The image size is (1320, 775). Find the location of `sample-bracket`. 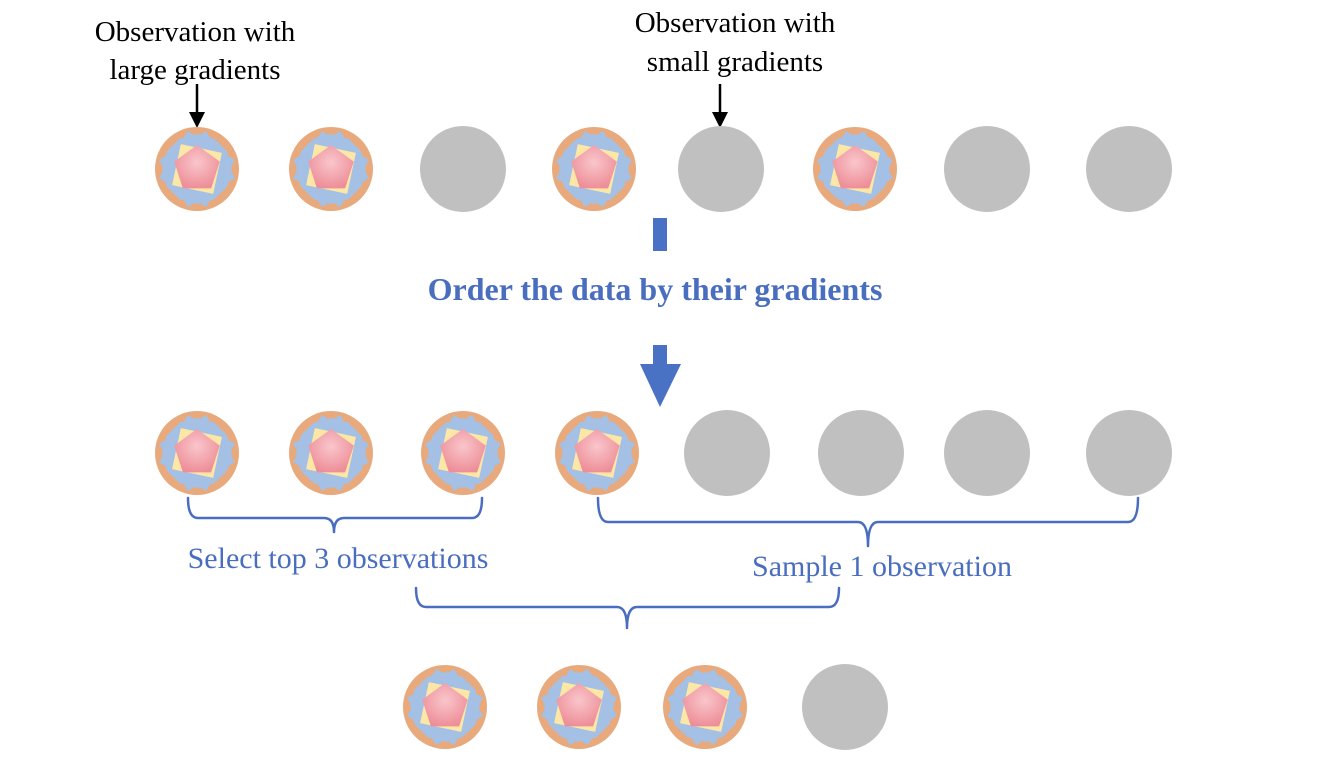

sample-bracket is located at coordinates (868, 522).